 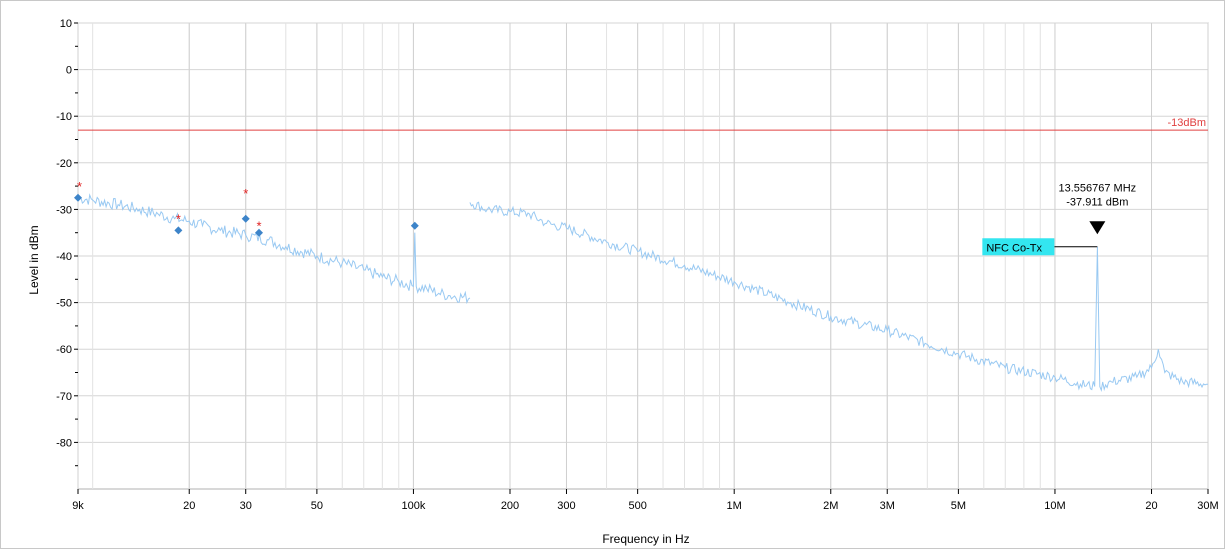 What do you see at coordinates (1098, 188) in the screenshot?
I see `marker-frequency-label: 13.556767 MHz` at bounding box center [1098, 188].